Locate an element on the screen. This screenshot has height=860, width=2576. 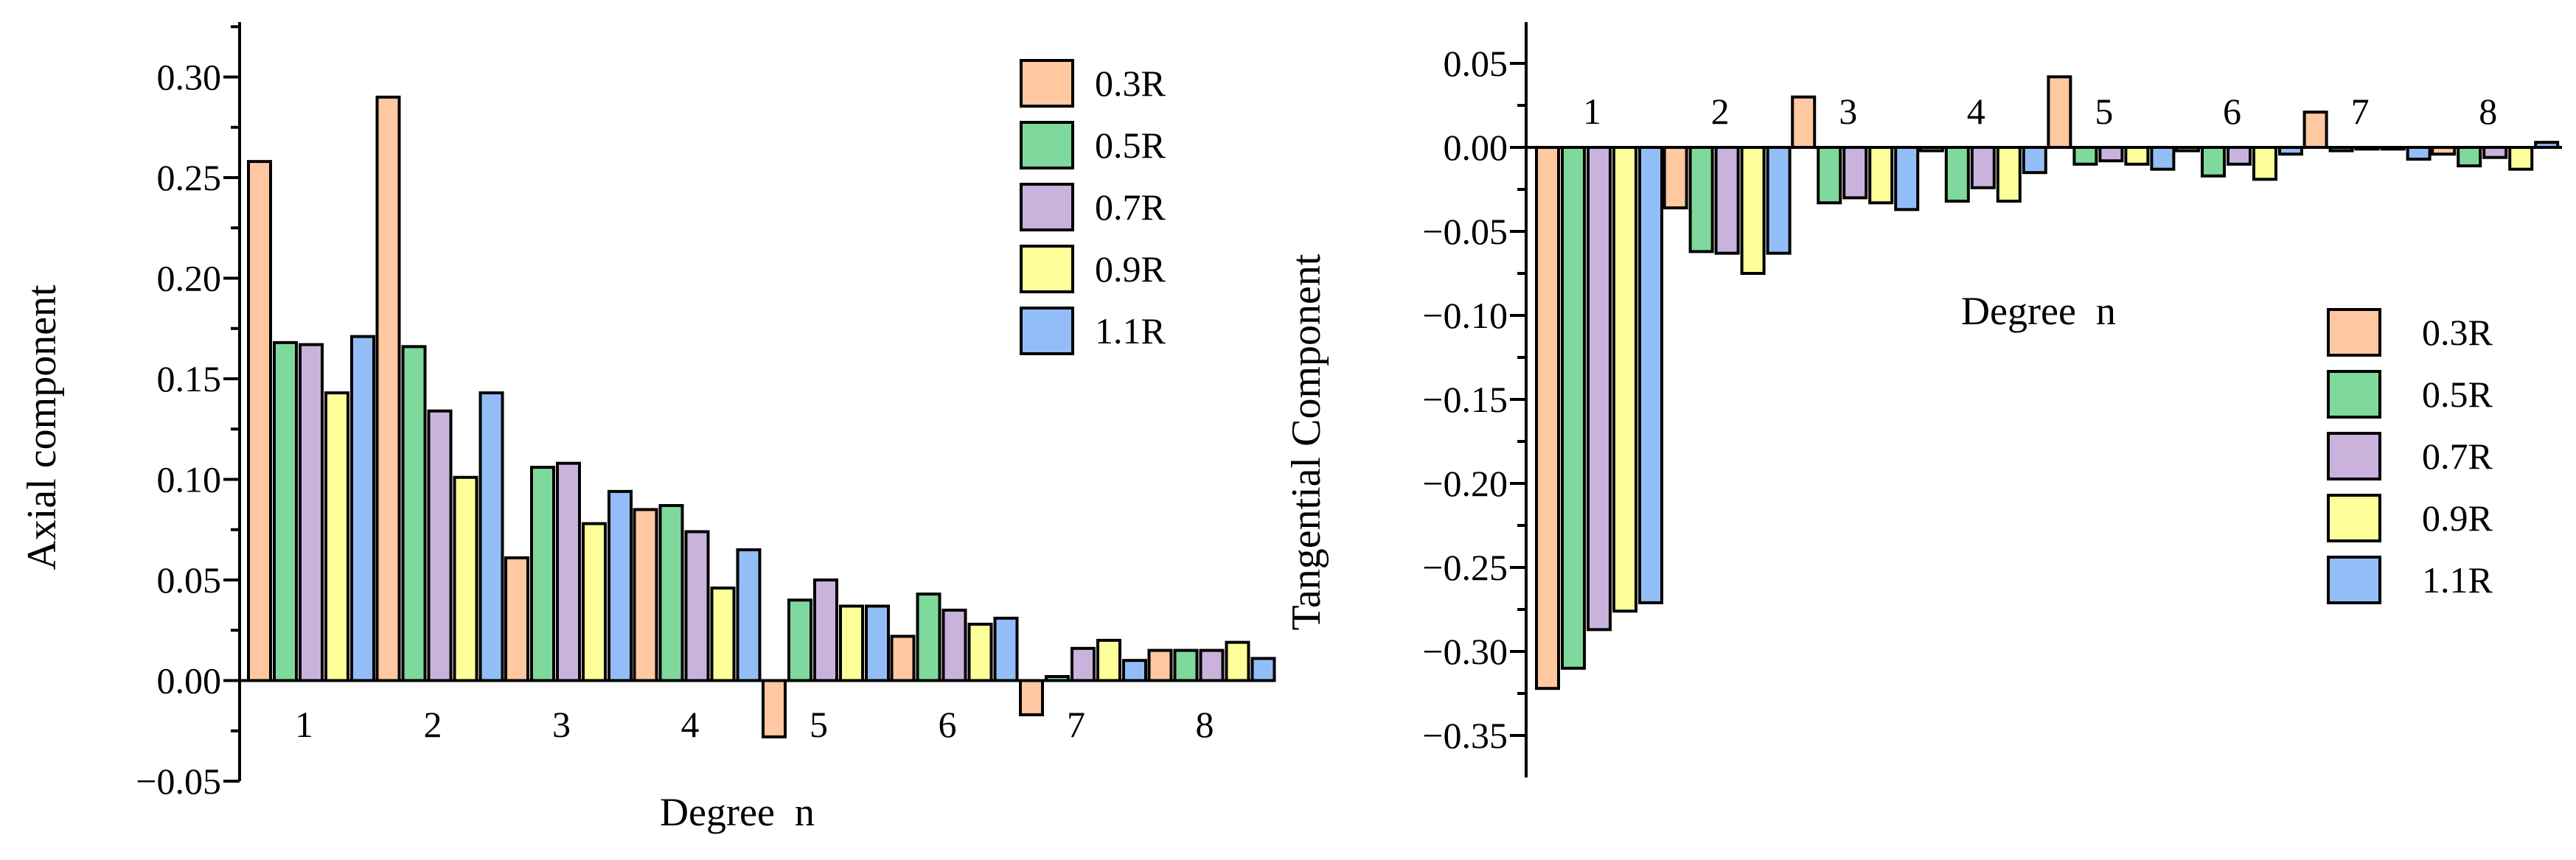
bar-0.3R-n3 is located at coordinates (1804, 123).